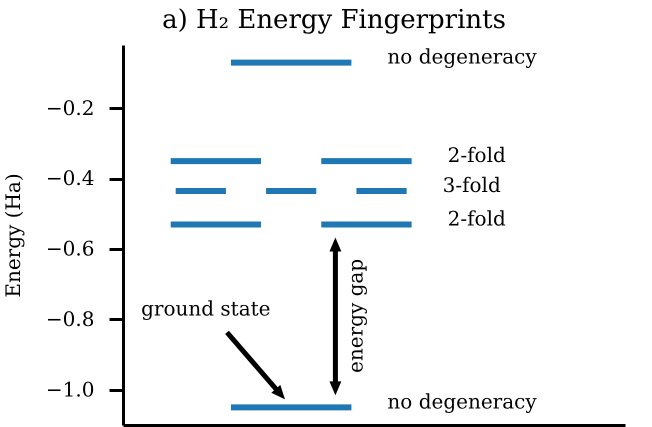 This screenshot has width=652, height=427. Describe the element at coordinates (206, 308) in the screenshot. I see `annotation: ground state` at that location.